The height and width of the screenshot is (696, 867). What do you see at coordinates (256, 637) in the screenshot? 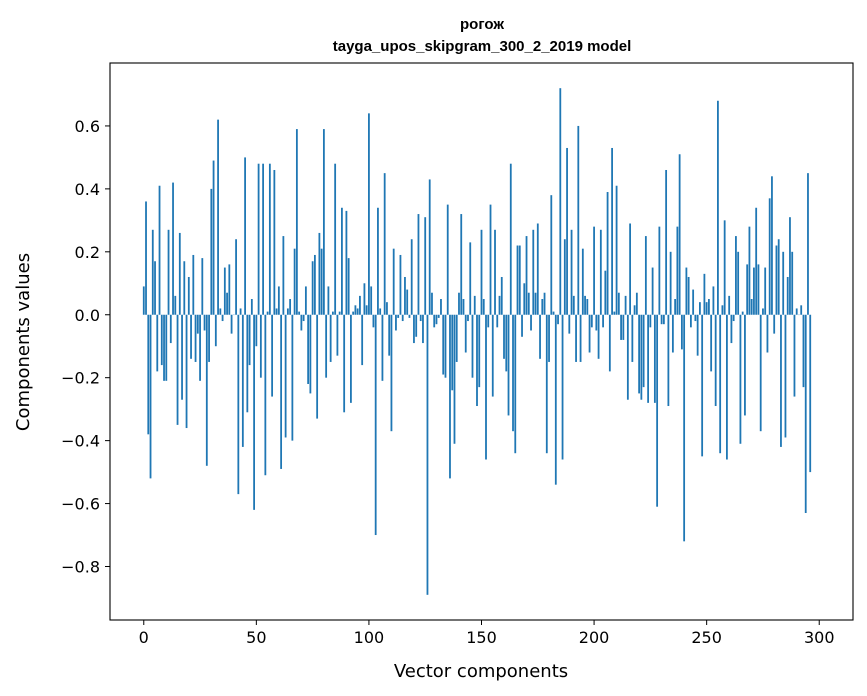
I see `x-tick-label: 50` at bounding box center [256, 637].